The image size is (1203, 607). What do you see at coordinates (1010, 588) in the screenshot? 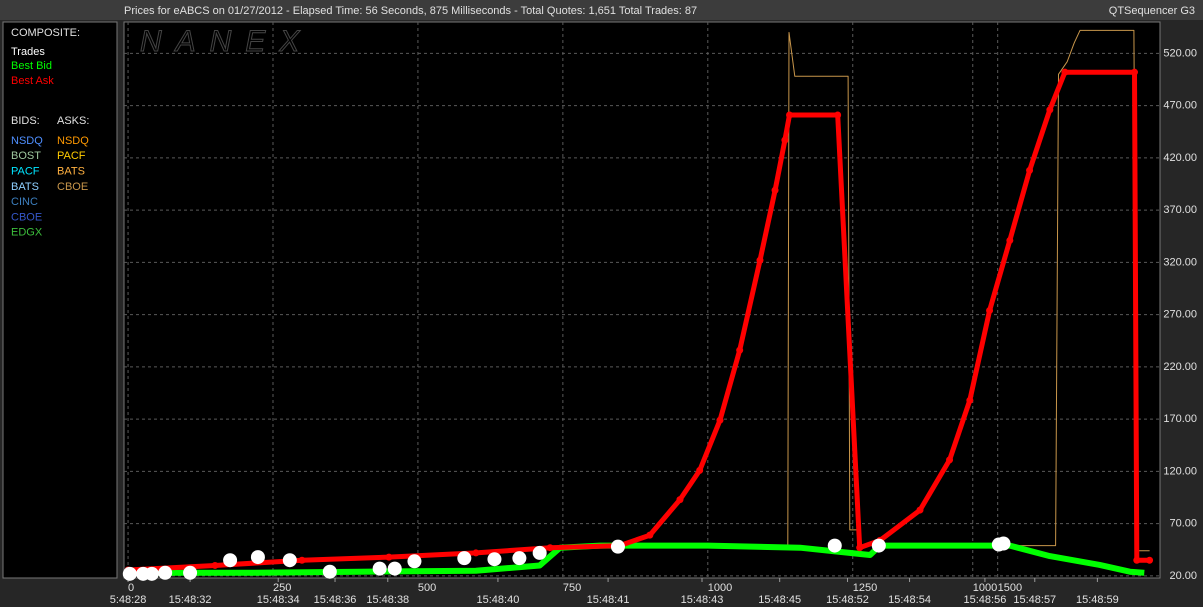
I see `x-tick-label: 1500` at bounding box center [1010, 588].